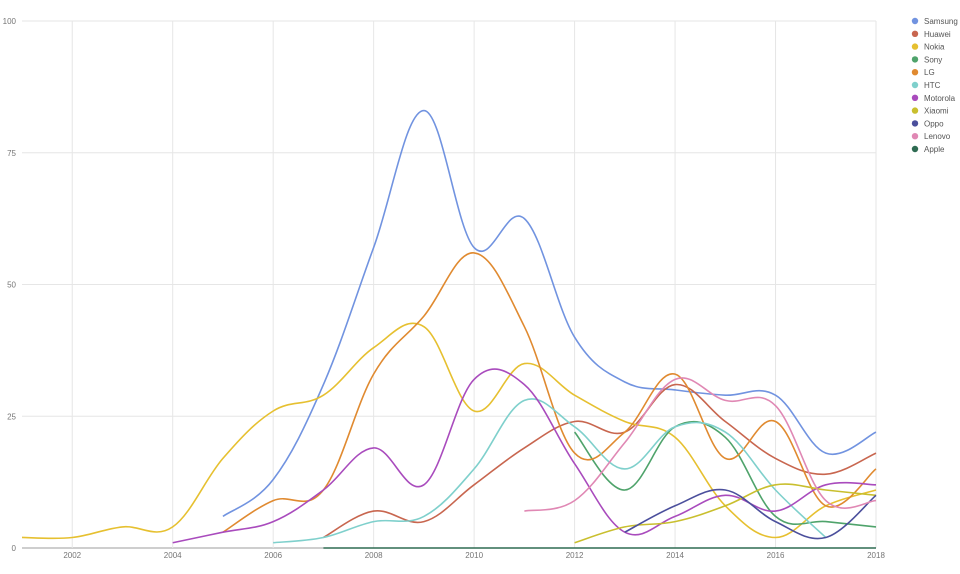 The width and height of the screenshot is (960, 574). What do you see at coordinates (14, 548) in the screenshot?
I see `y-tick-label: 0` at bounding box center [14, 548].